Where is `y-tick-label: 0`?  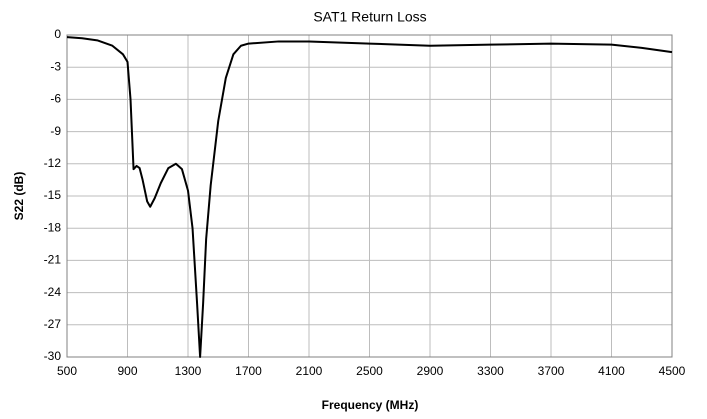
y-tick-label: 0 is located at coordinates (57, 34).